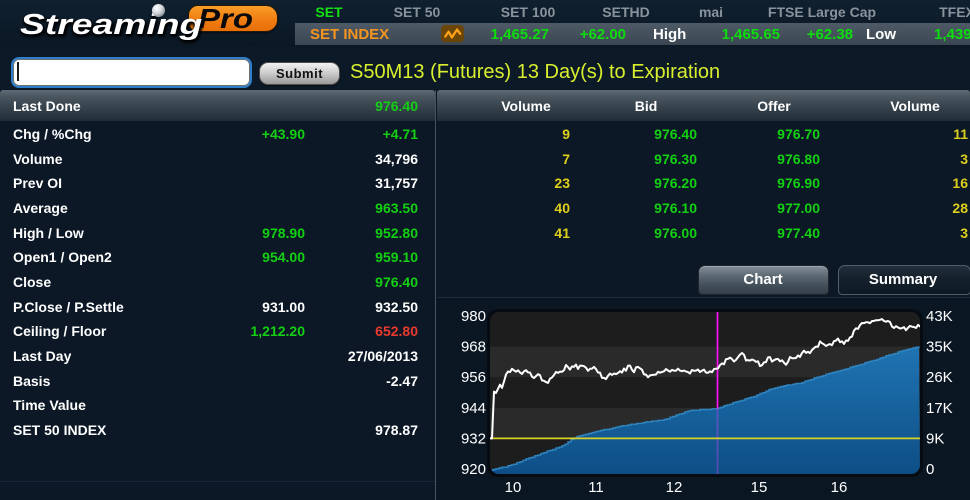 The height and width of the screenshot is (500, 970). Describe the element at coordinates (939, 316) in the screenshot. I see `svg-text: 43K` at that location.